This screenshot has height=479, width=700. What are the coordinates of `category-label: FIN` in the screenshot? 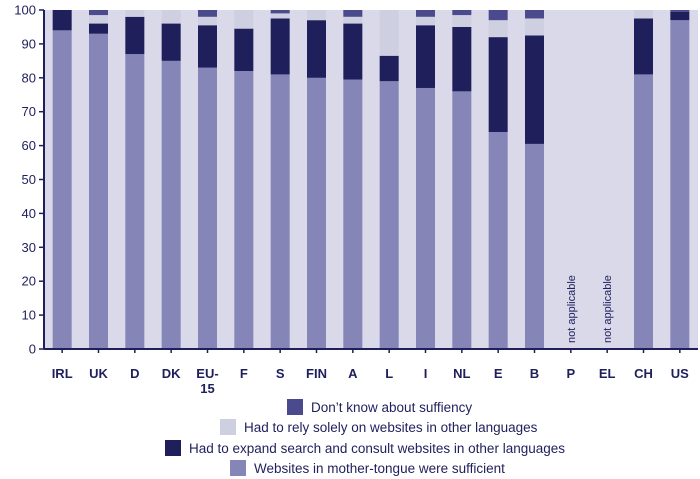 It's located at (316, 373).